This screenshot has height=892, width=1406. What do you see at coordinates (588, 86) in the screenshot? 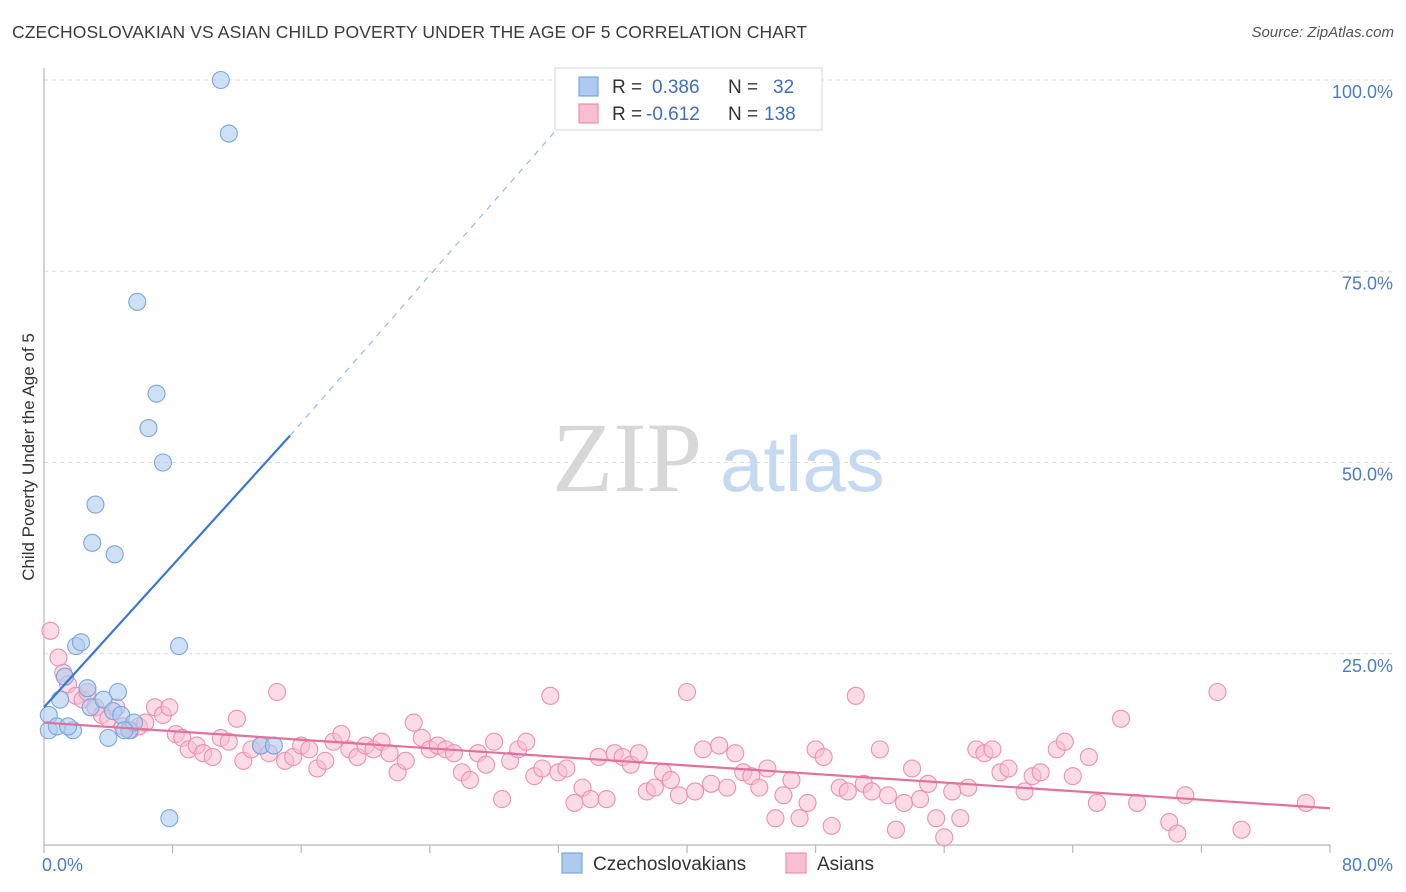
I see `stats-swatch-blue` at bounding box center [588, 86].